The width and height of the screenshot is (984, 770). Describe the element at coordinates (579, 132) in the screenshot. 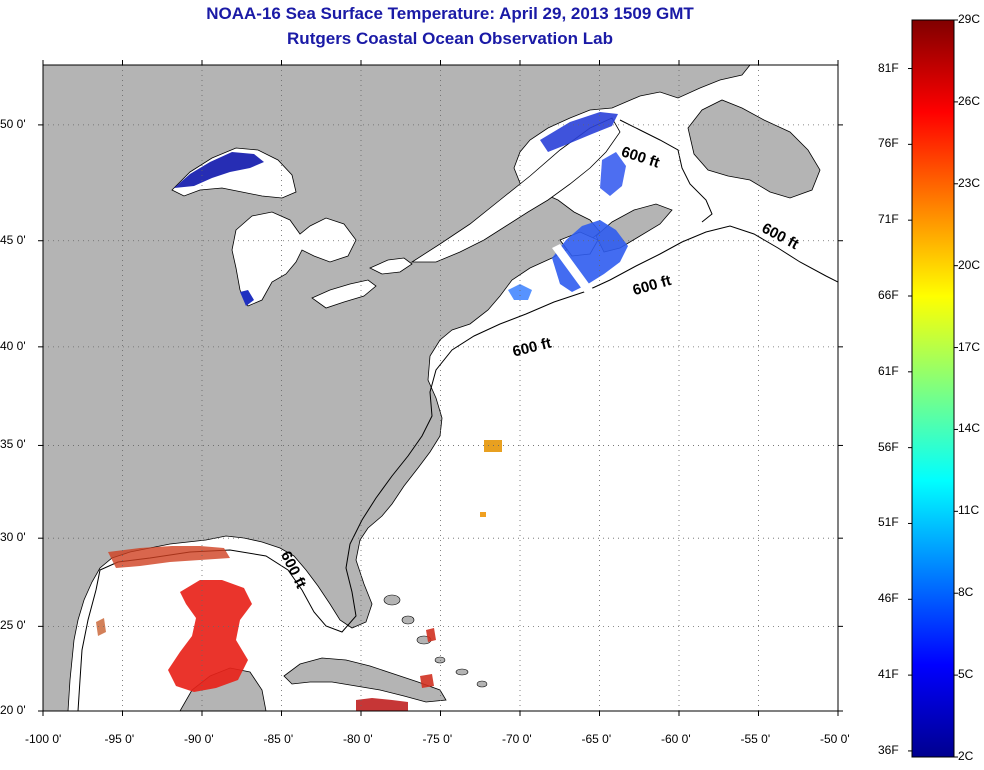

I see `sst-st-lawrence-cold` at that location.